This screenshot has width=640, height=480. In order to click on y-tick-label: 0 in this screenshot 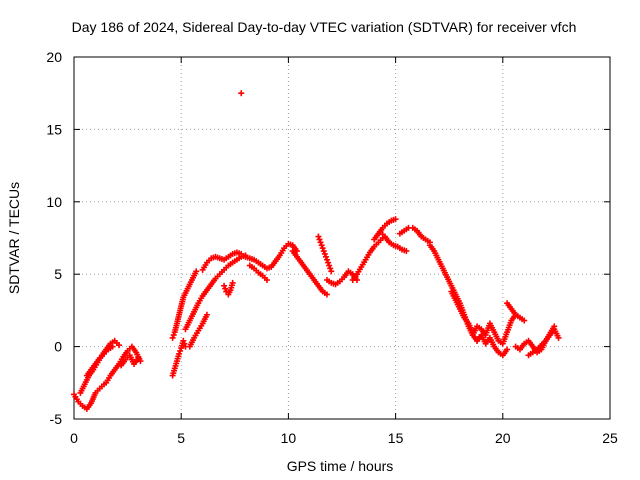, I will do `click(58, 347)`.